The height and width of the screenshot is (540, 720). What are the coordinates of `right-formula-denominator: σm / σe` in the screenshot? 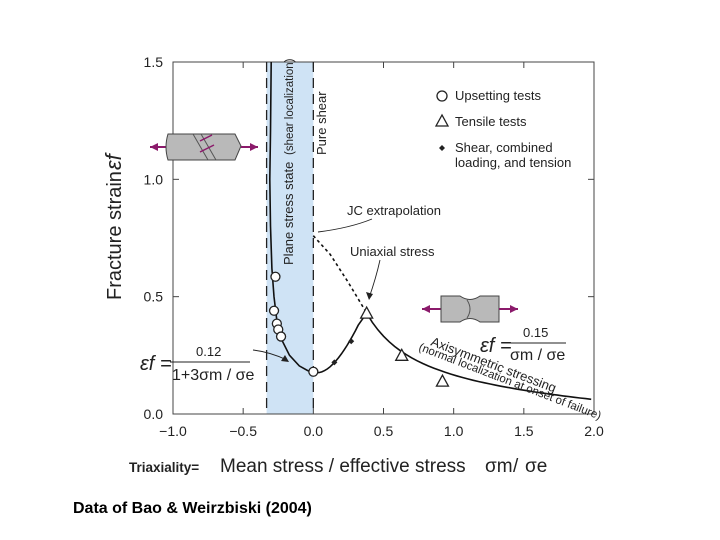 It's located at (537, 355).